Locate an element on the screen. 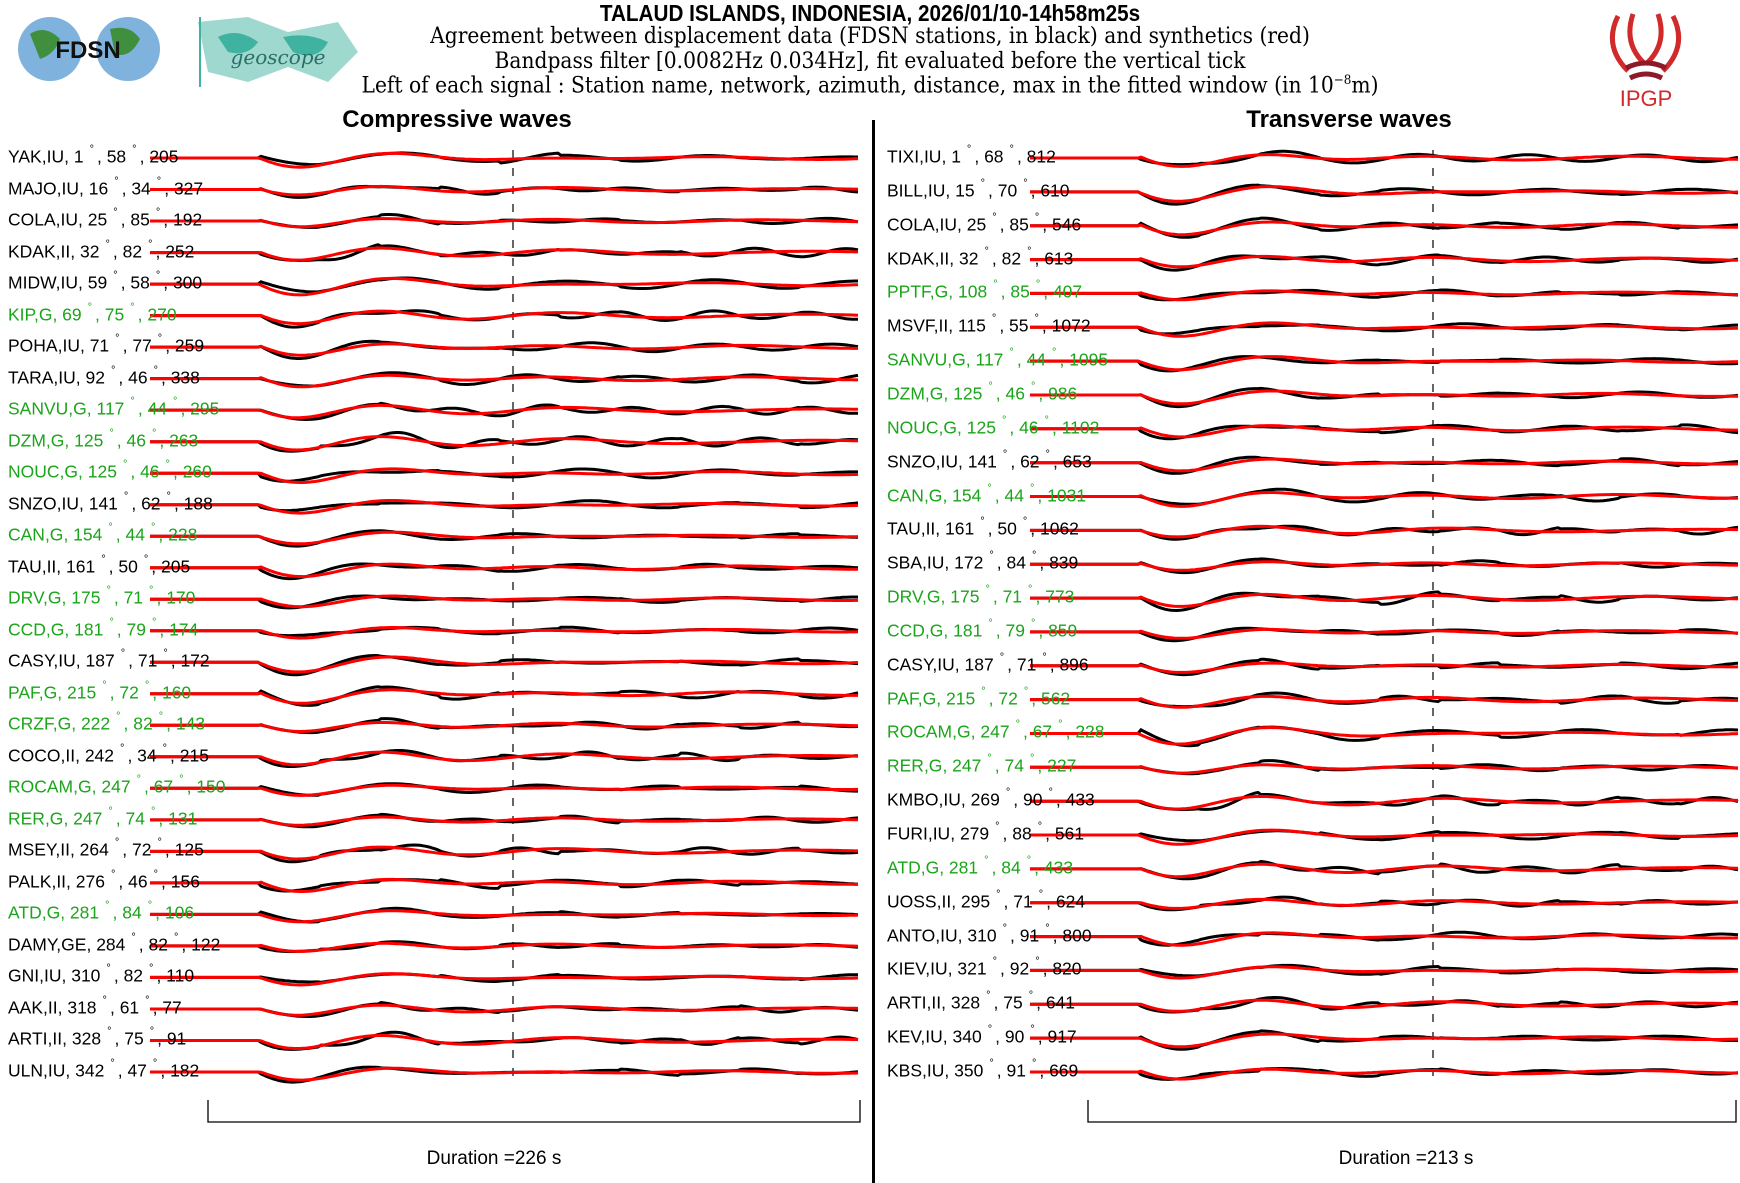  station-max-amplitude: 143 is located at coordinates (190, 723).